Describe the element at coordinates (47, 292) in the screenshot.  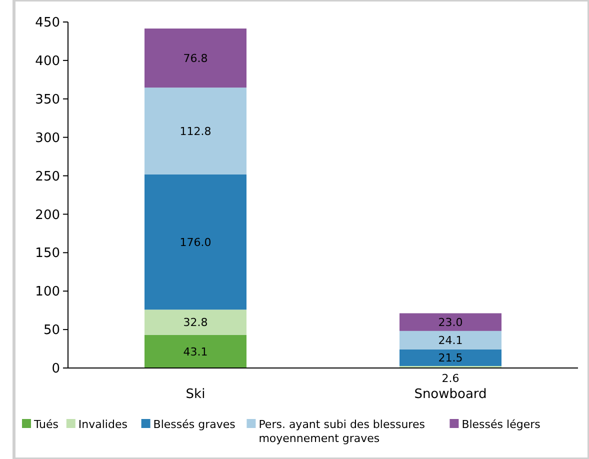
I see `y-tick-label: 100` at that location.